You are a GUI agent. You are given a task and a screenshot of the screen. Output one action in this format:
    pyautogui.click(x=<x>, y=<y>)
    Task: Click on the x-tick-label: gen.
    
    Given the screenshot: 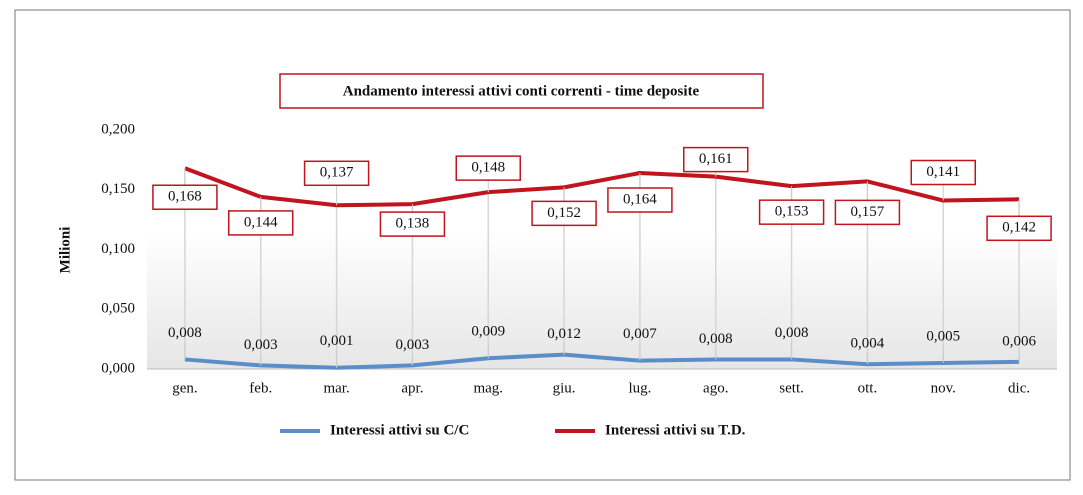 What is the action you would take?
    pyautogui.click(x=184, y=388)
    